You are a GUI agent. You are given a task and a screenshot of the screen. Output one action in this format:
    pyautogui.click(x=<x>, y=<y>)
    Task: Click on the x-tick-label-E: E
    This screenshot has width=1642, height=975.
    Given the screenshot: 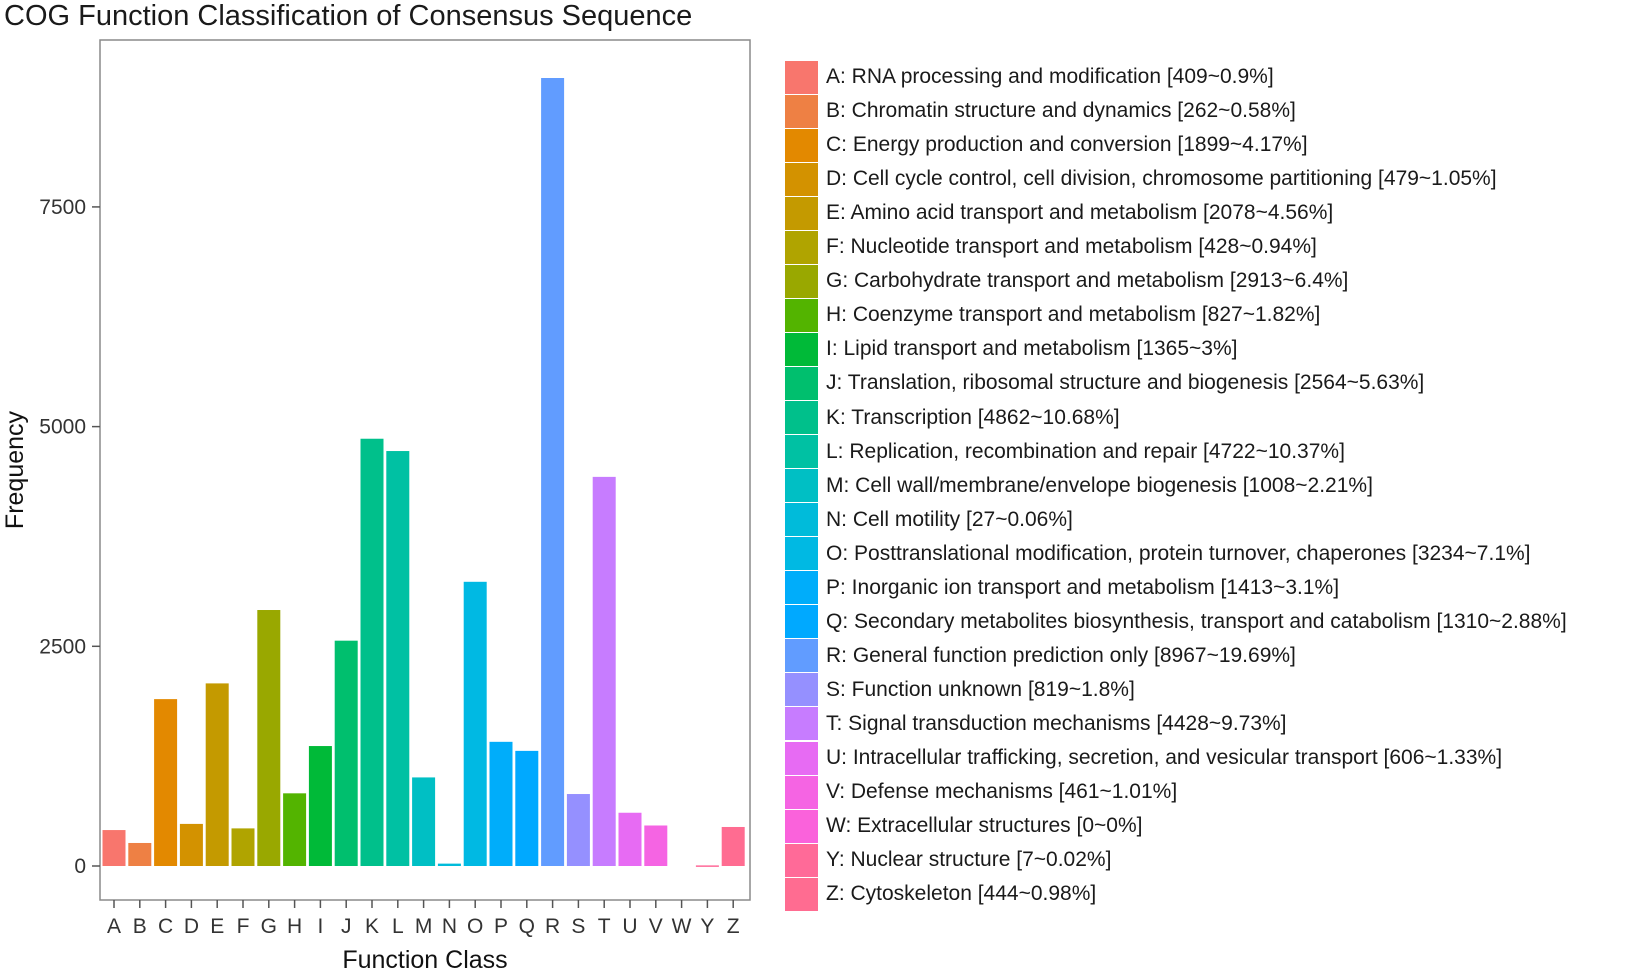 What is the action you would take?
    pyautogui.click(x=217, y=926)
    